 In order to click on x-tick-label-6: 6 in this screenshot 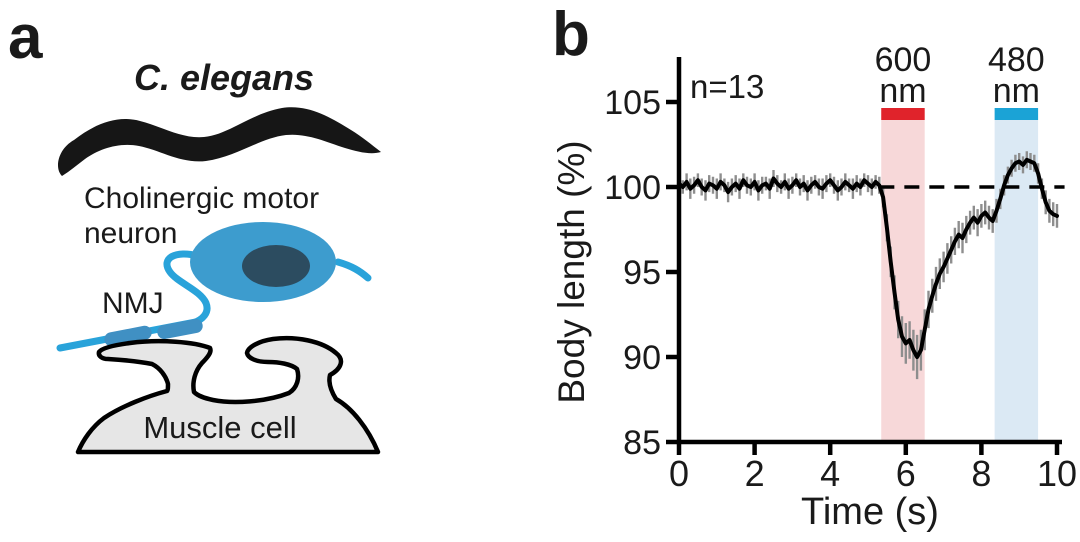, I will do `click(906, 473)`.